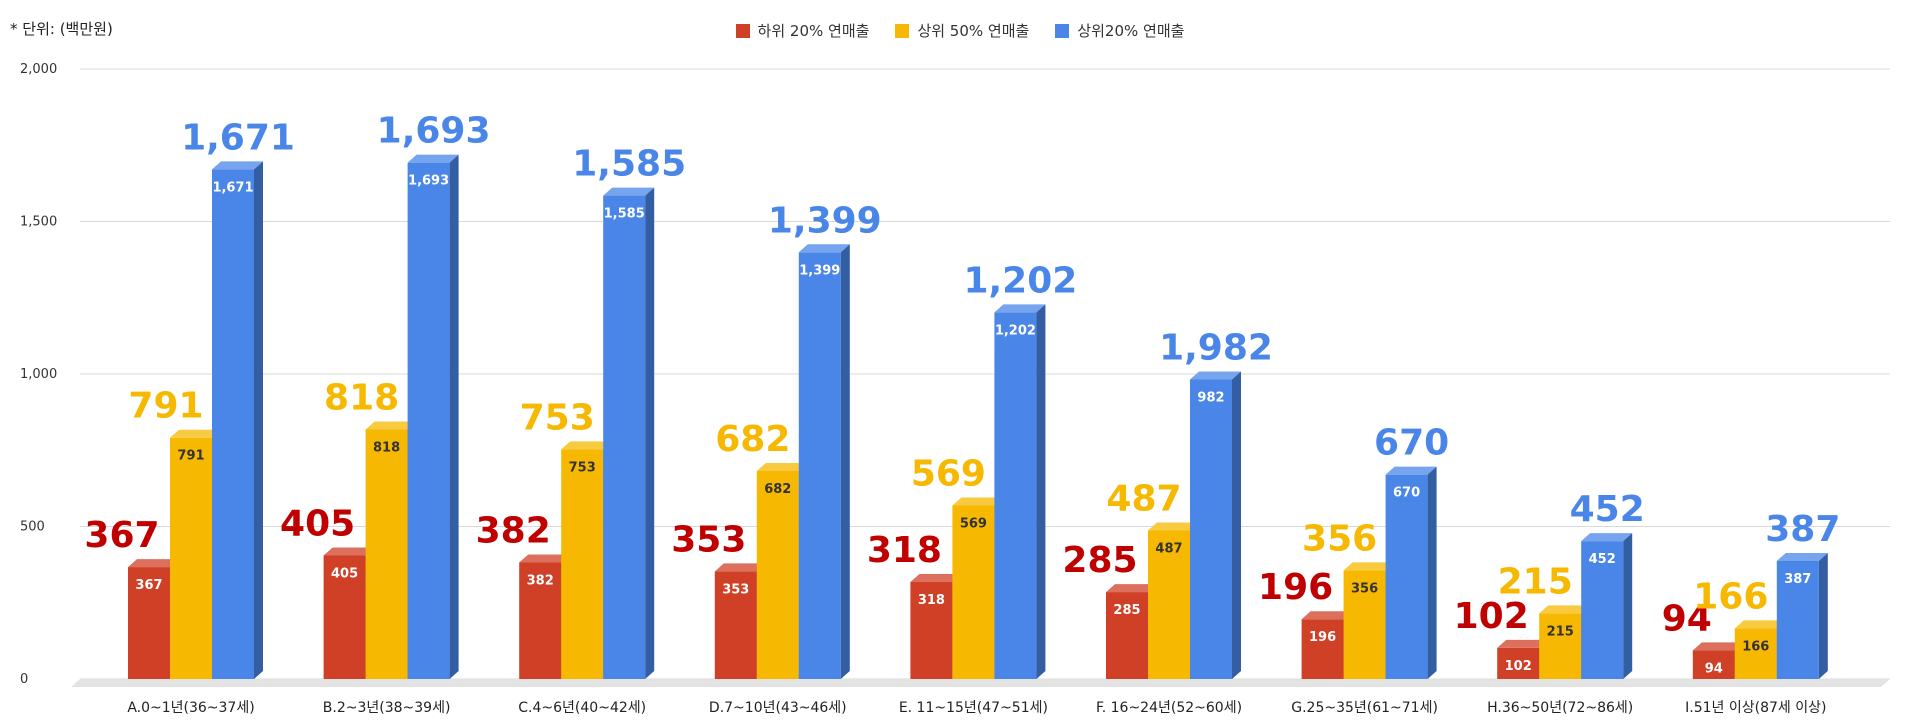 This screenshot has width=1920, height=728. I want to click on bar-inner-label: 405, so click(344, 573).